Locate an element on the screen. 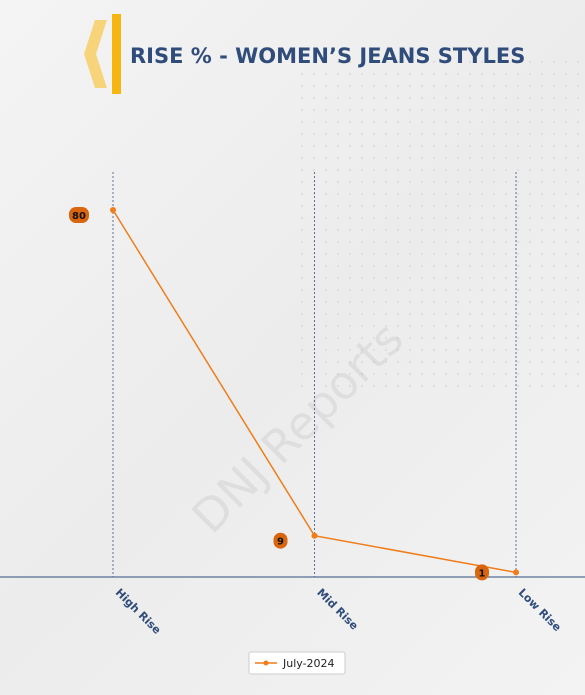 The image size is (585, 695). legend-marker is located at coordinates (266, 663).